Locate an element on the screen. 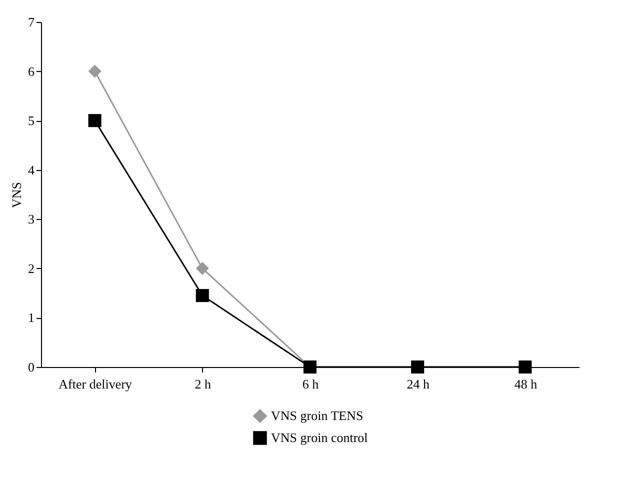 This screenshot has width=631, height=492. x-tick-label: After delivery is located at coordinates (95, 384).